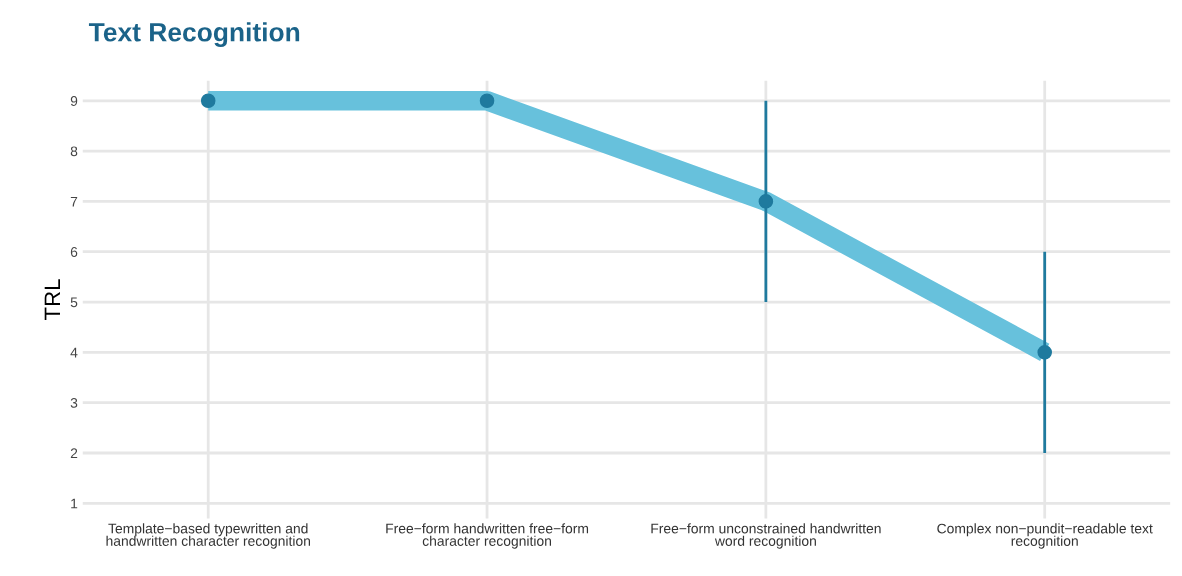  What do you see at coordinates (74, 201) in the screenshot?
I see `y-tick-label: 7` at bounding box center [74, 201].